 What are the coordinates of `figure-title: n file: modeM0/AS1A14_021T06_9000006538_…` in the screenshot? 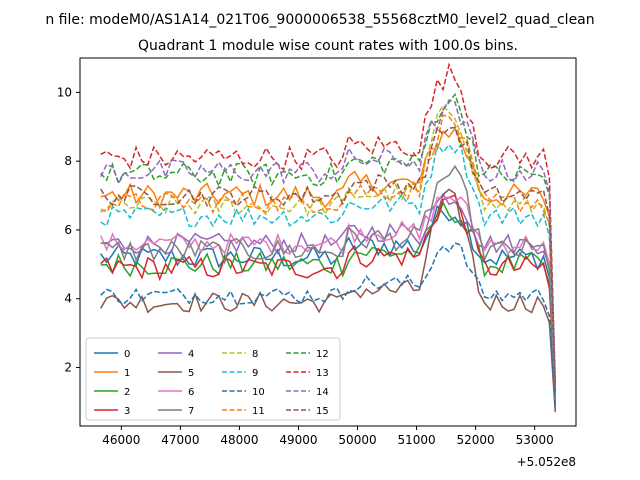 It's located at (319, 20).